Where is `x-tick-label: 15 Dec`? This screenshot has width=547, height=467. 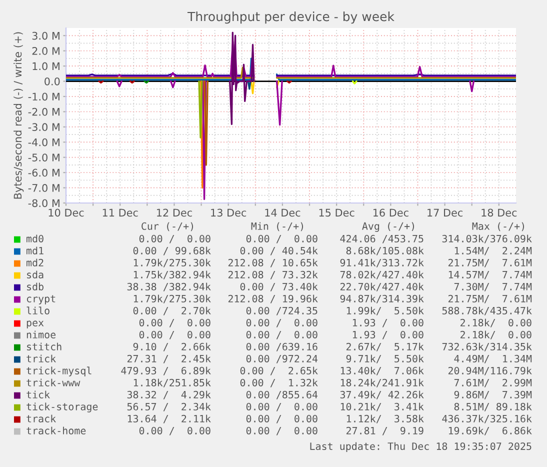
x-tick-label: 15 Dec is located at coordinates (336, 212).